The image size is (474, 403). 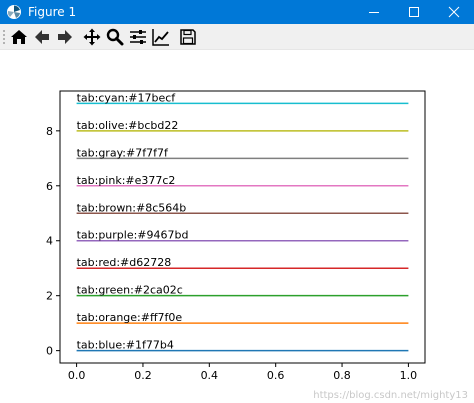 I want to click on y-tick-label-1: 2, so click(x=49, y=296).